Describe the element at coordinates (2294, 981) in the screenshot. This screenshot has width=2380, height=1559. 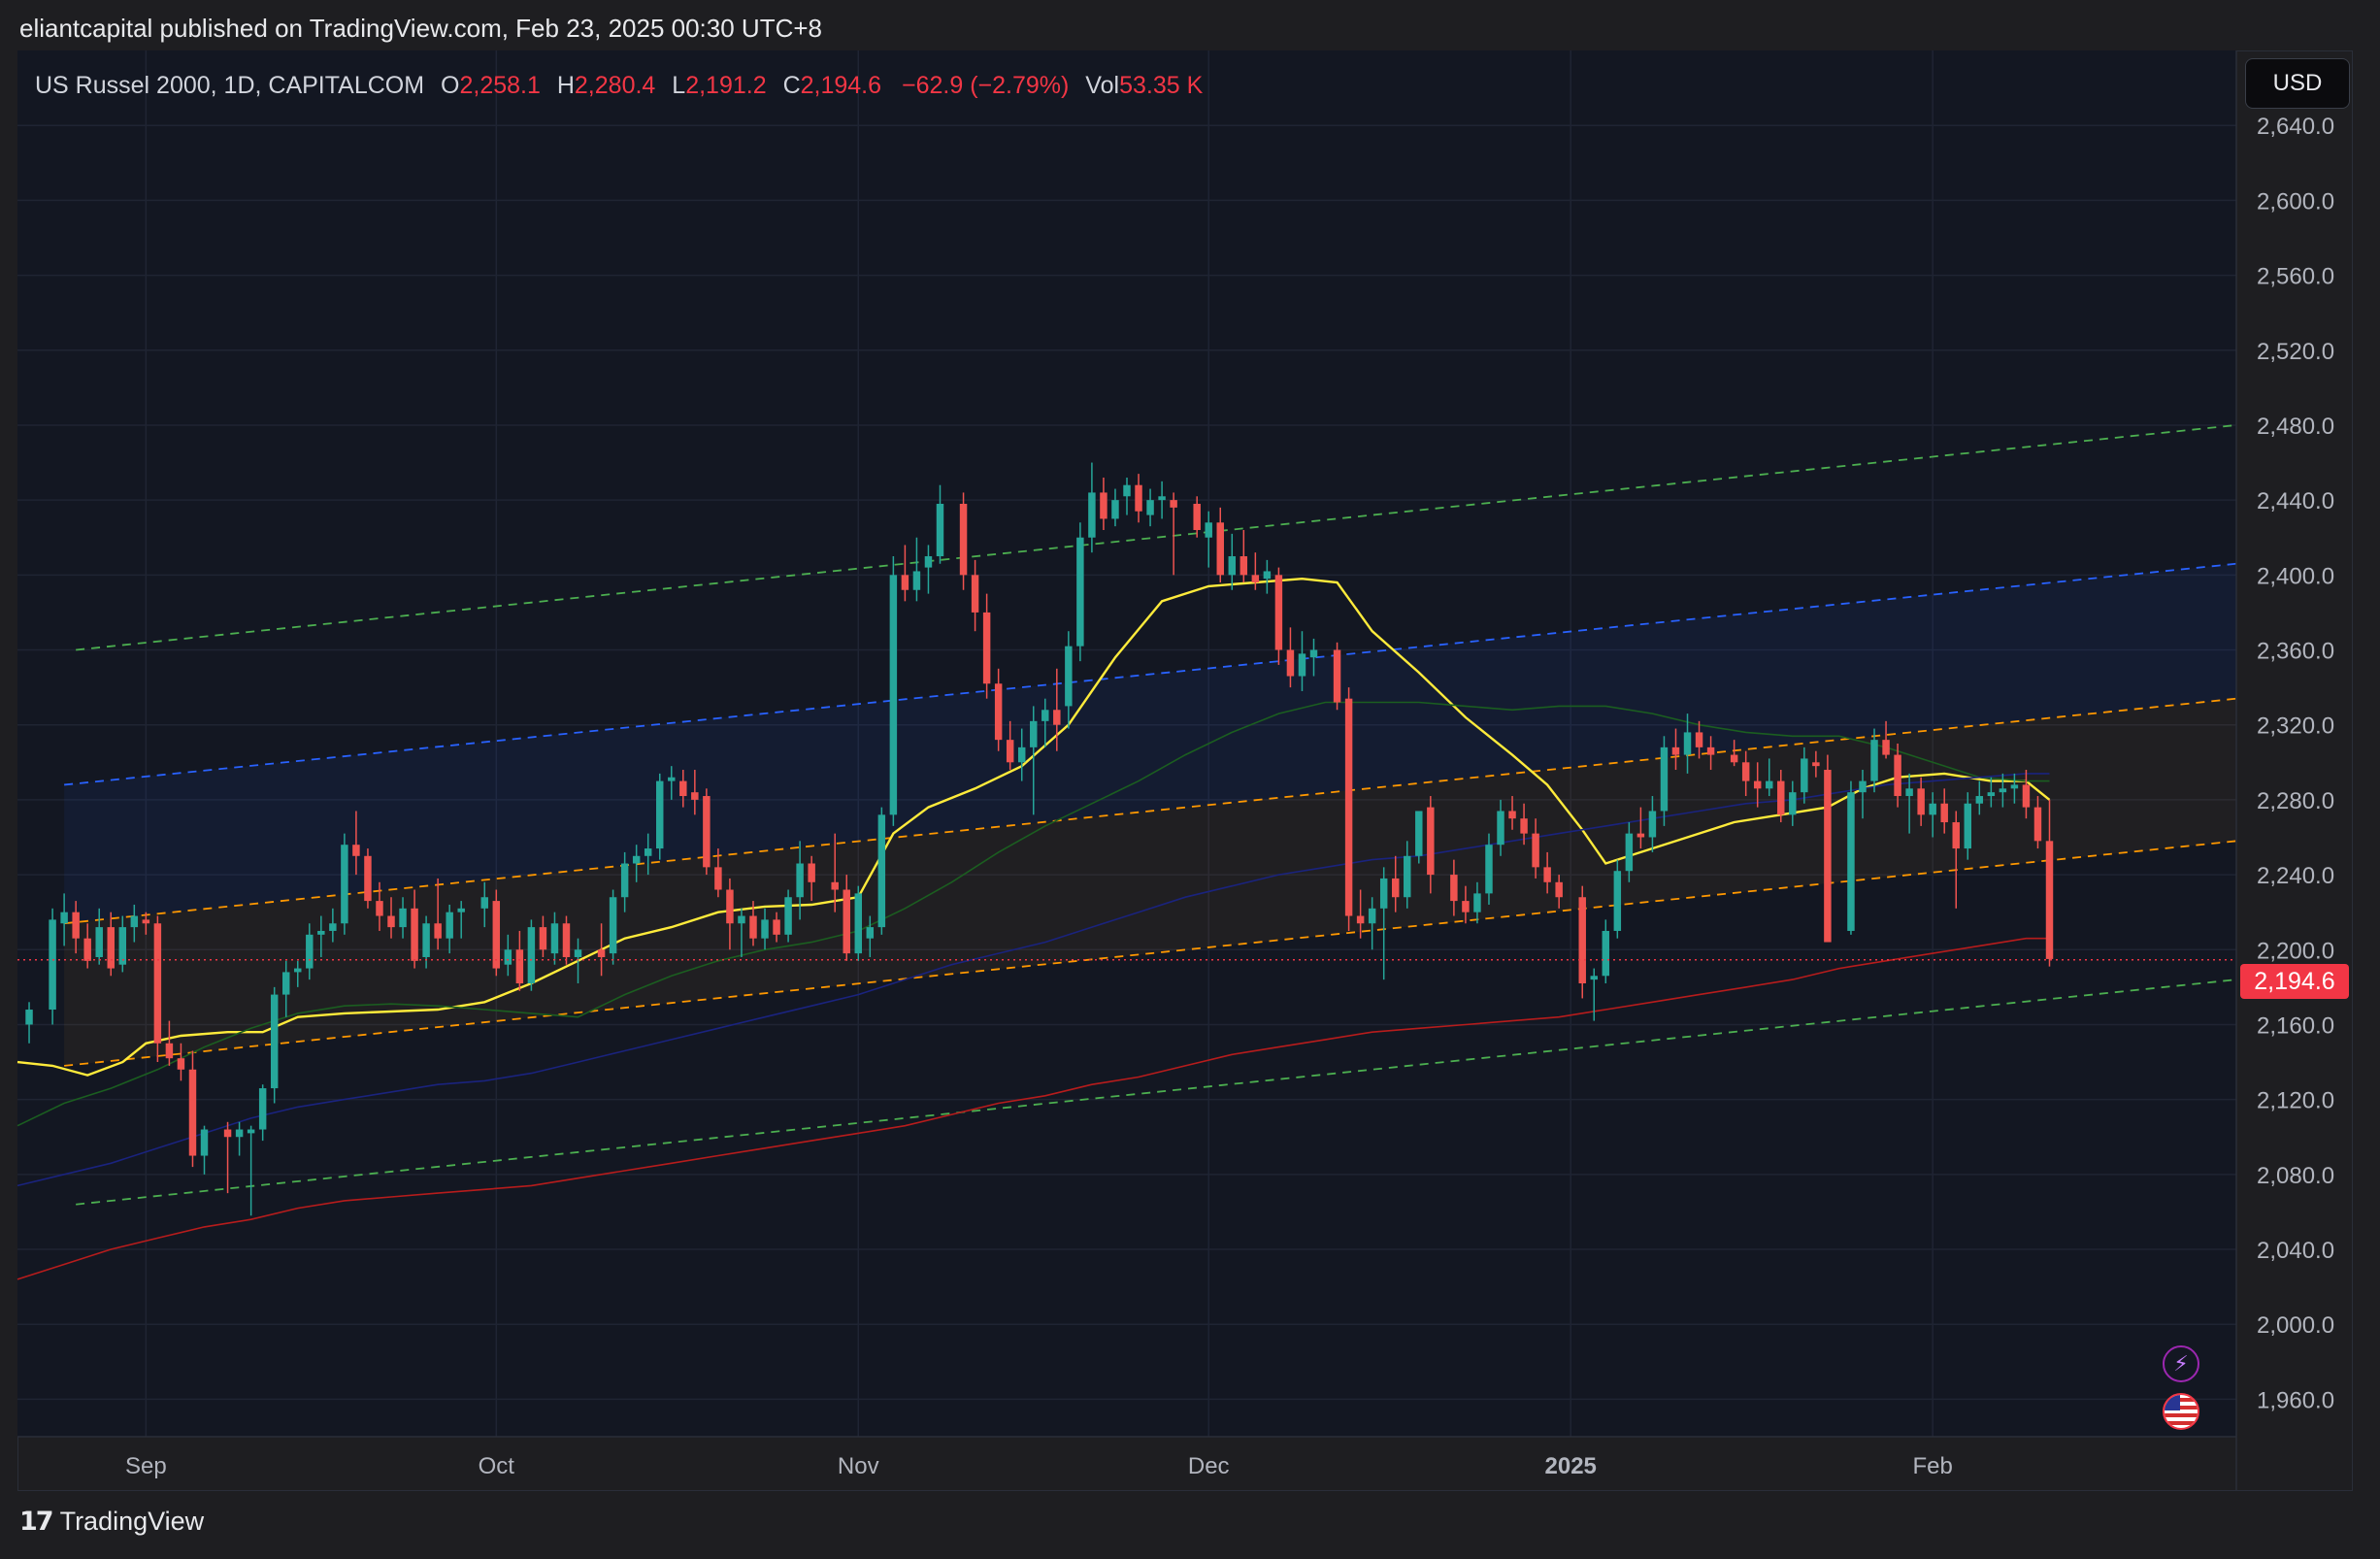
I see `last-price-badge: 2,194.6` at that location.